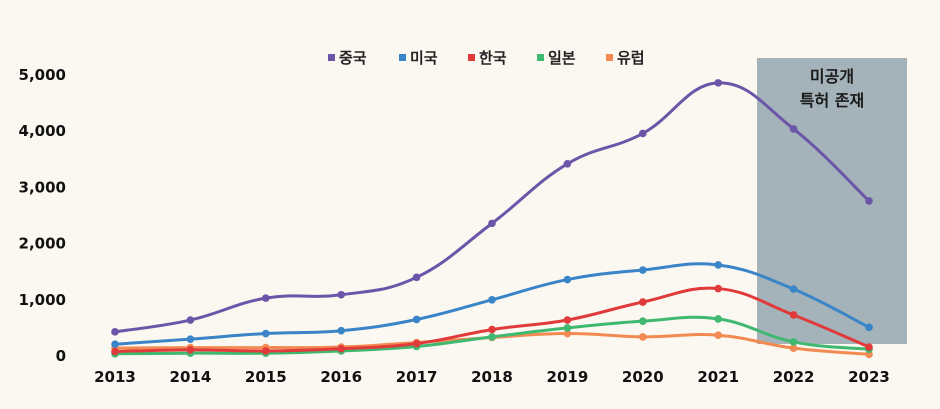 The width and height of the screenshot is (940, 409). I want to click on legend-label: 중국, so click(353, 58).